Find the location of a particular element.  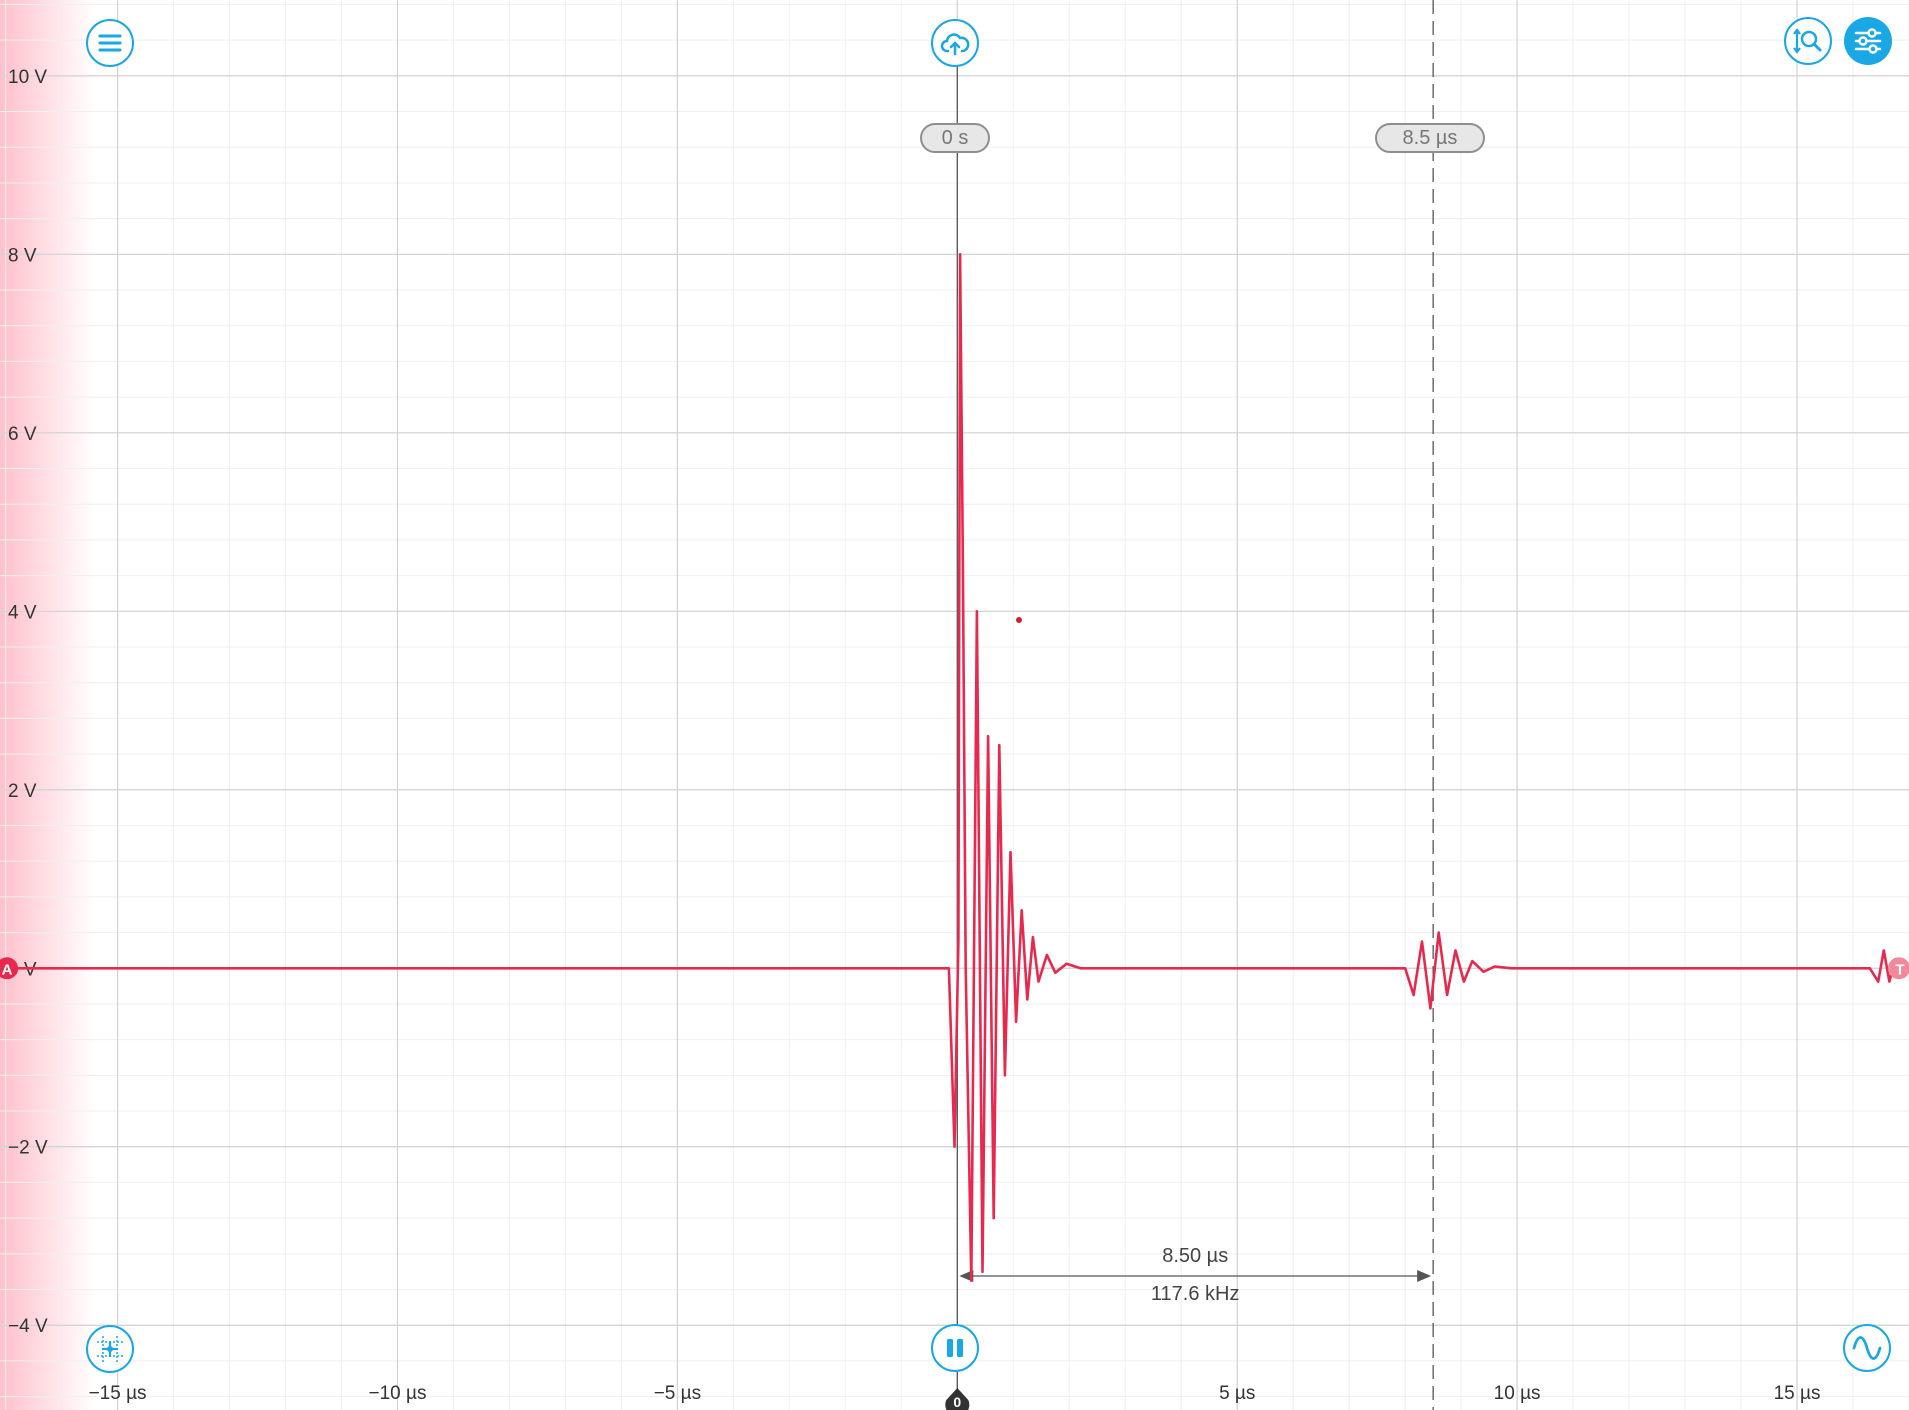

trigger-time-marker: 0 is located at coordinates (957, 1399).